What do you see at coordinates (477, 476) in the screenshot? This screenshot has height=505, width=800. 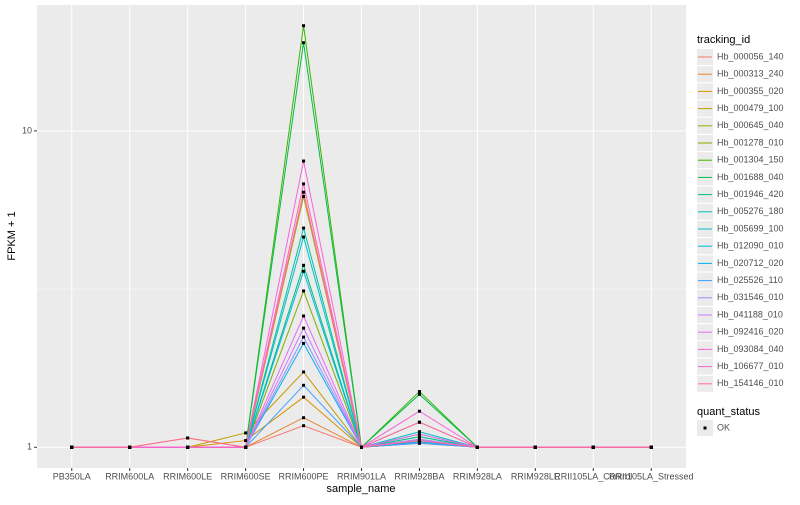 I see `x-tick-label: RRIM928LA` at bounding box center [477, 476].